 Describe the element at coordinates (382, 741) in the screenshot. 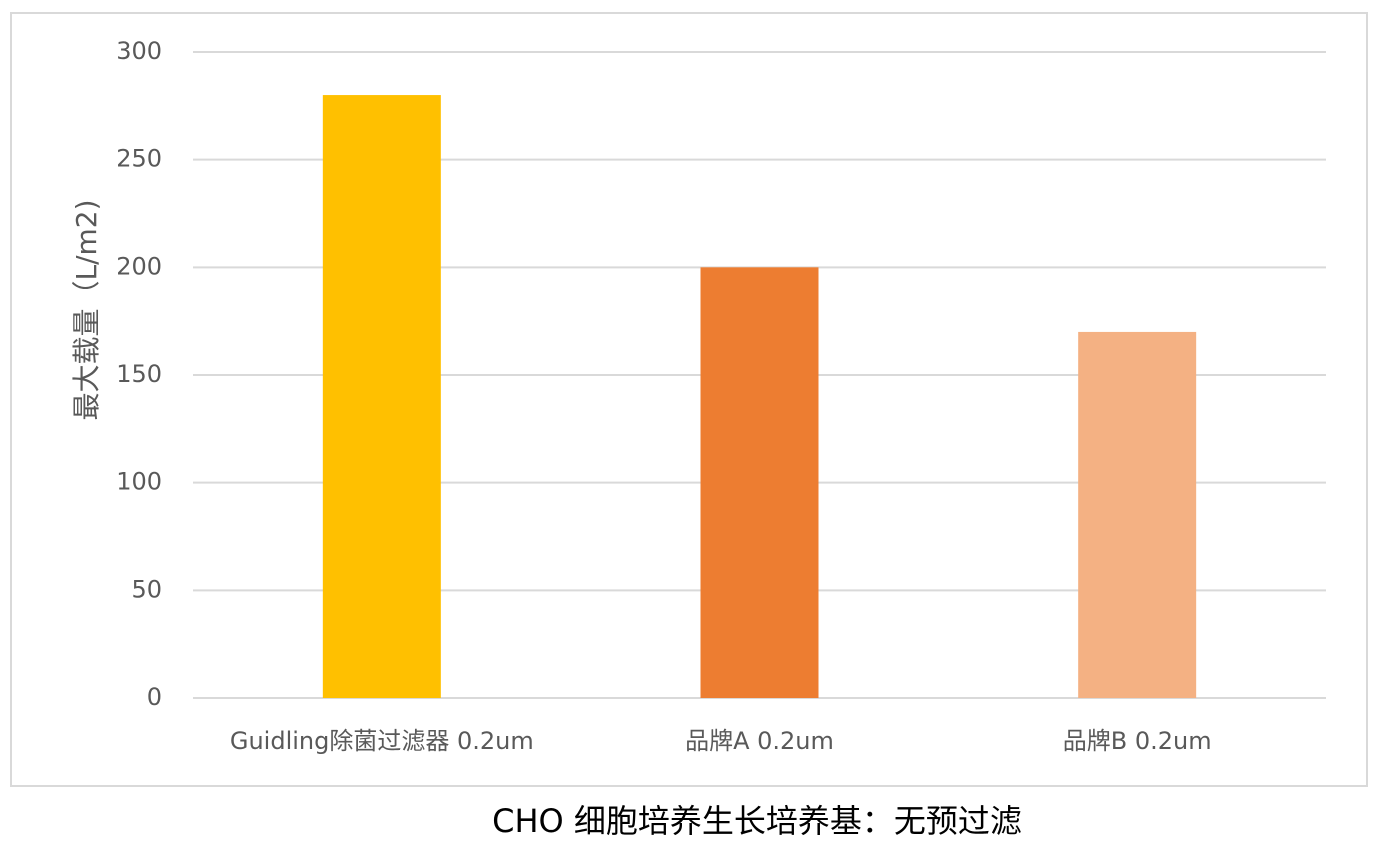

I see `x-tick-label: Guidling除菌过滤器 0.2um` at that location.